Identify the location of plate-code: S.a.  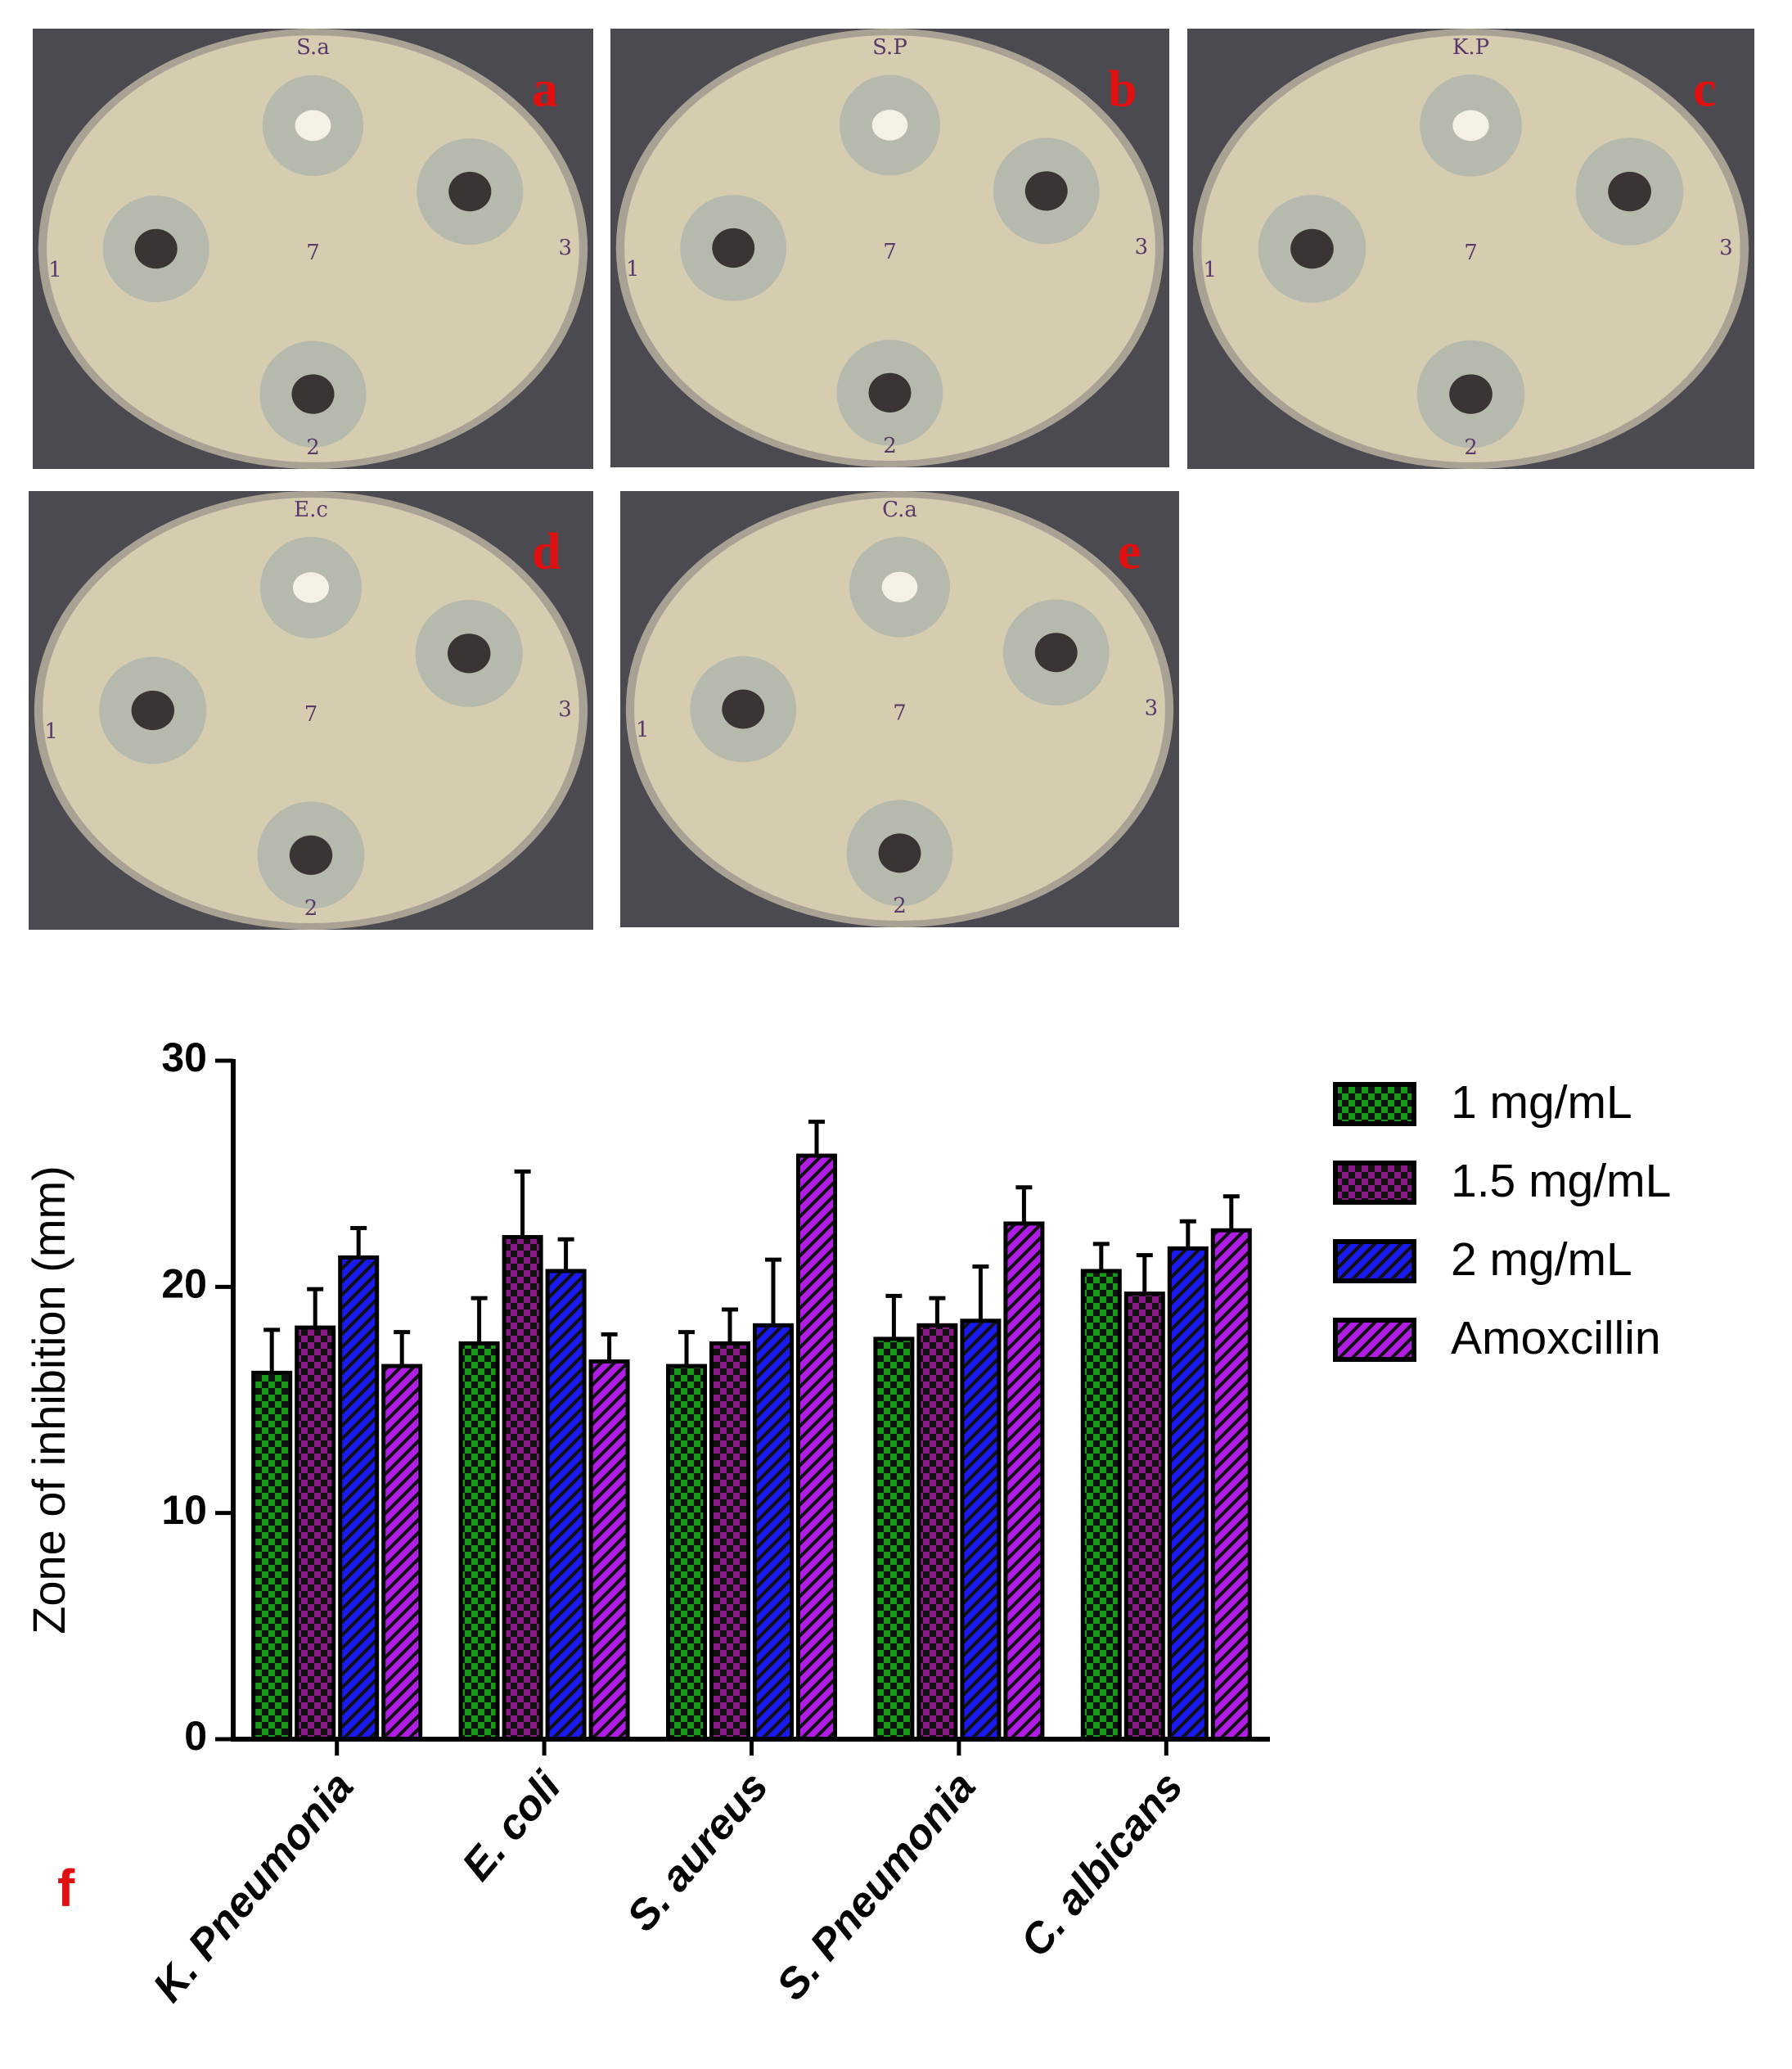
(313, 47).